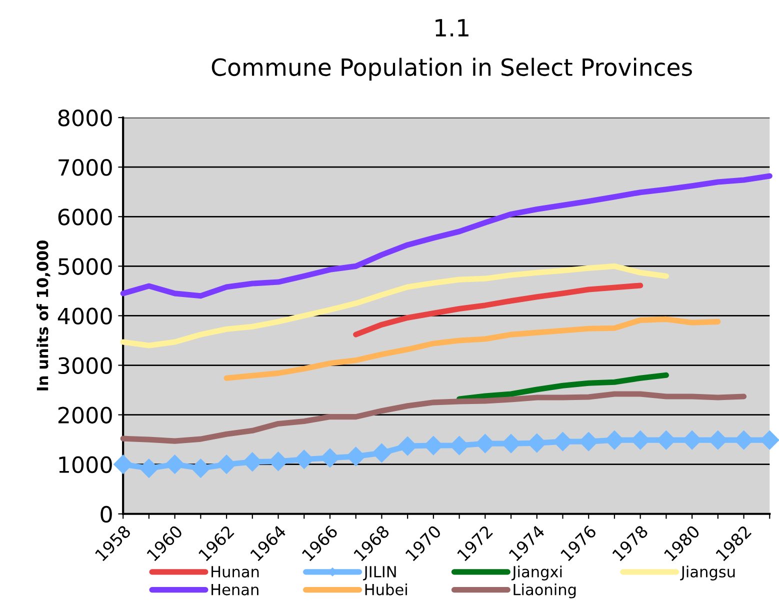  Describe the element at coordinates (452, 69) in the screenshot. I see `chart-subtitle: Commune Population in Select Provinces` at that location.